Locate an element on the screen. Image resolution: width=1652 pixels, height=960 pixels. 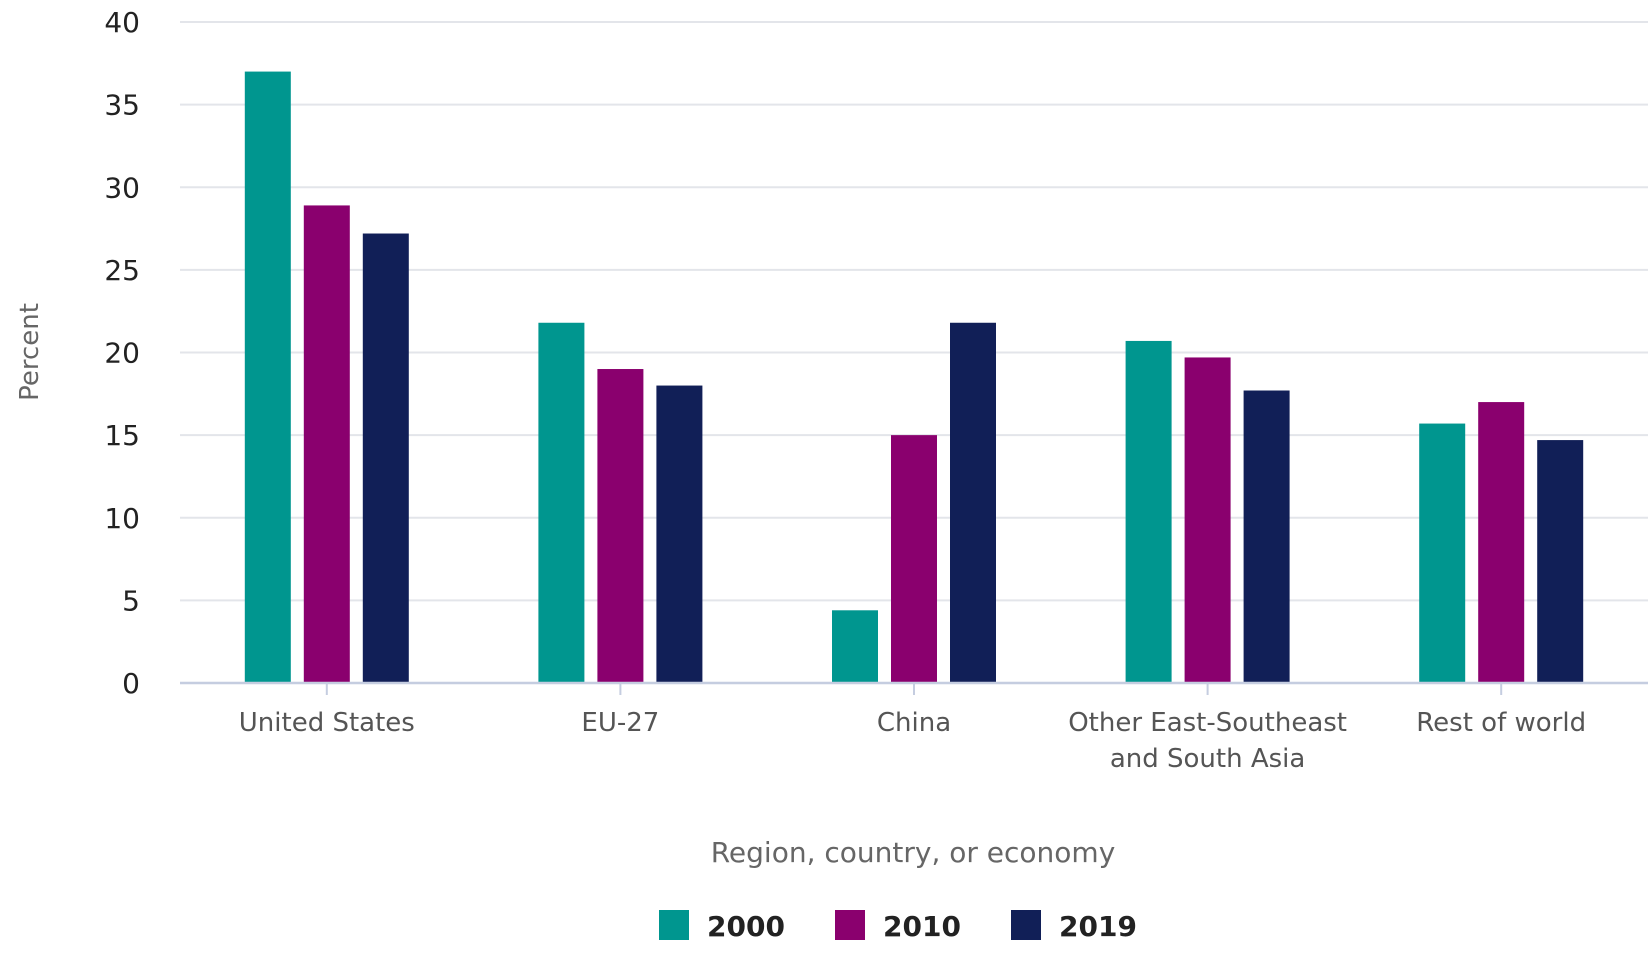
legend-label: 2019 is located at coordinates (1098, 926).